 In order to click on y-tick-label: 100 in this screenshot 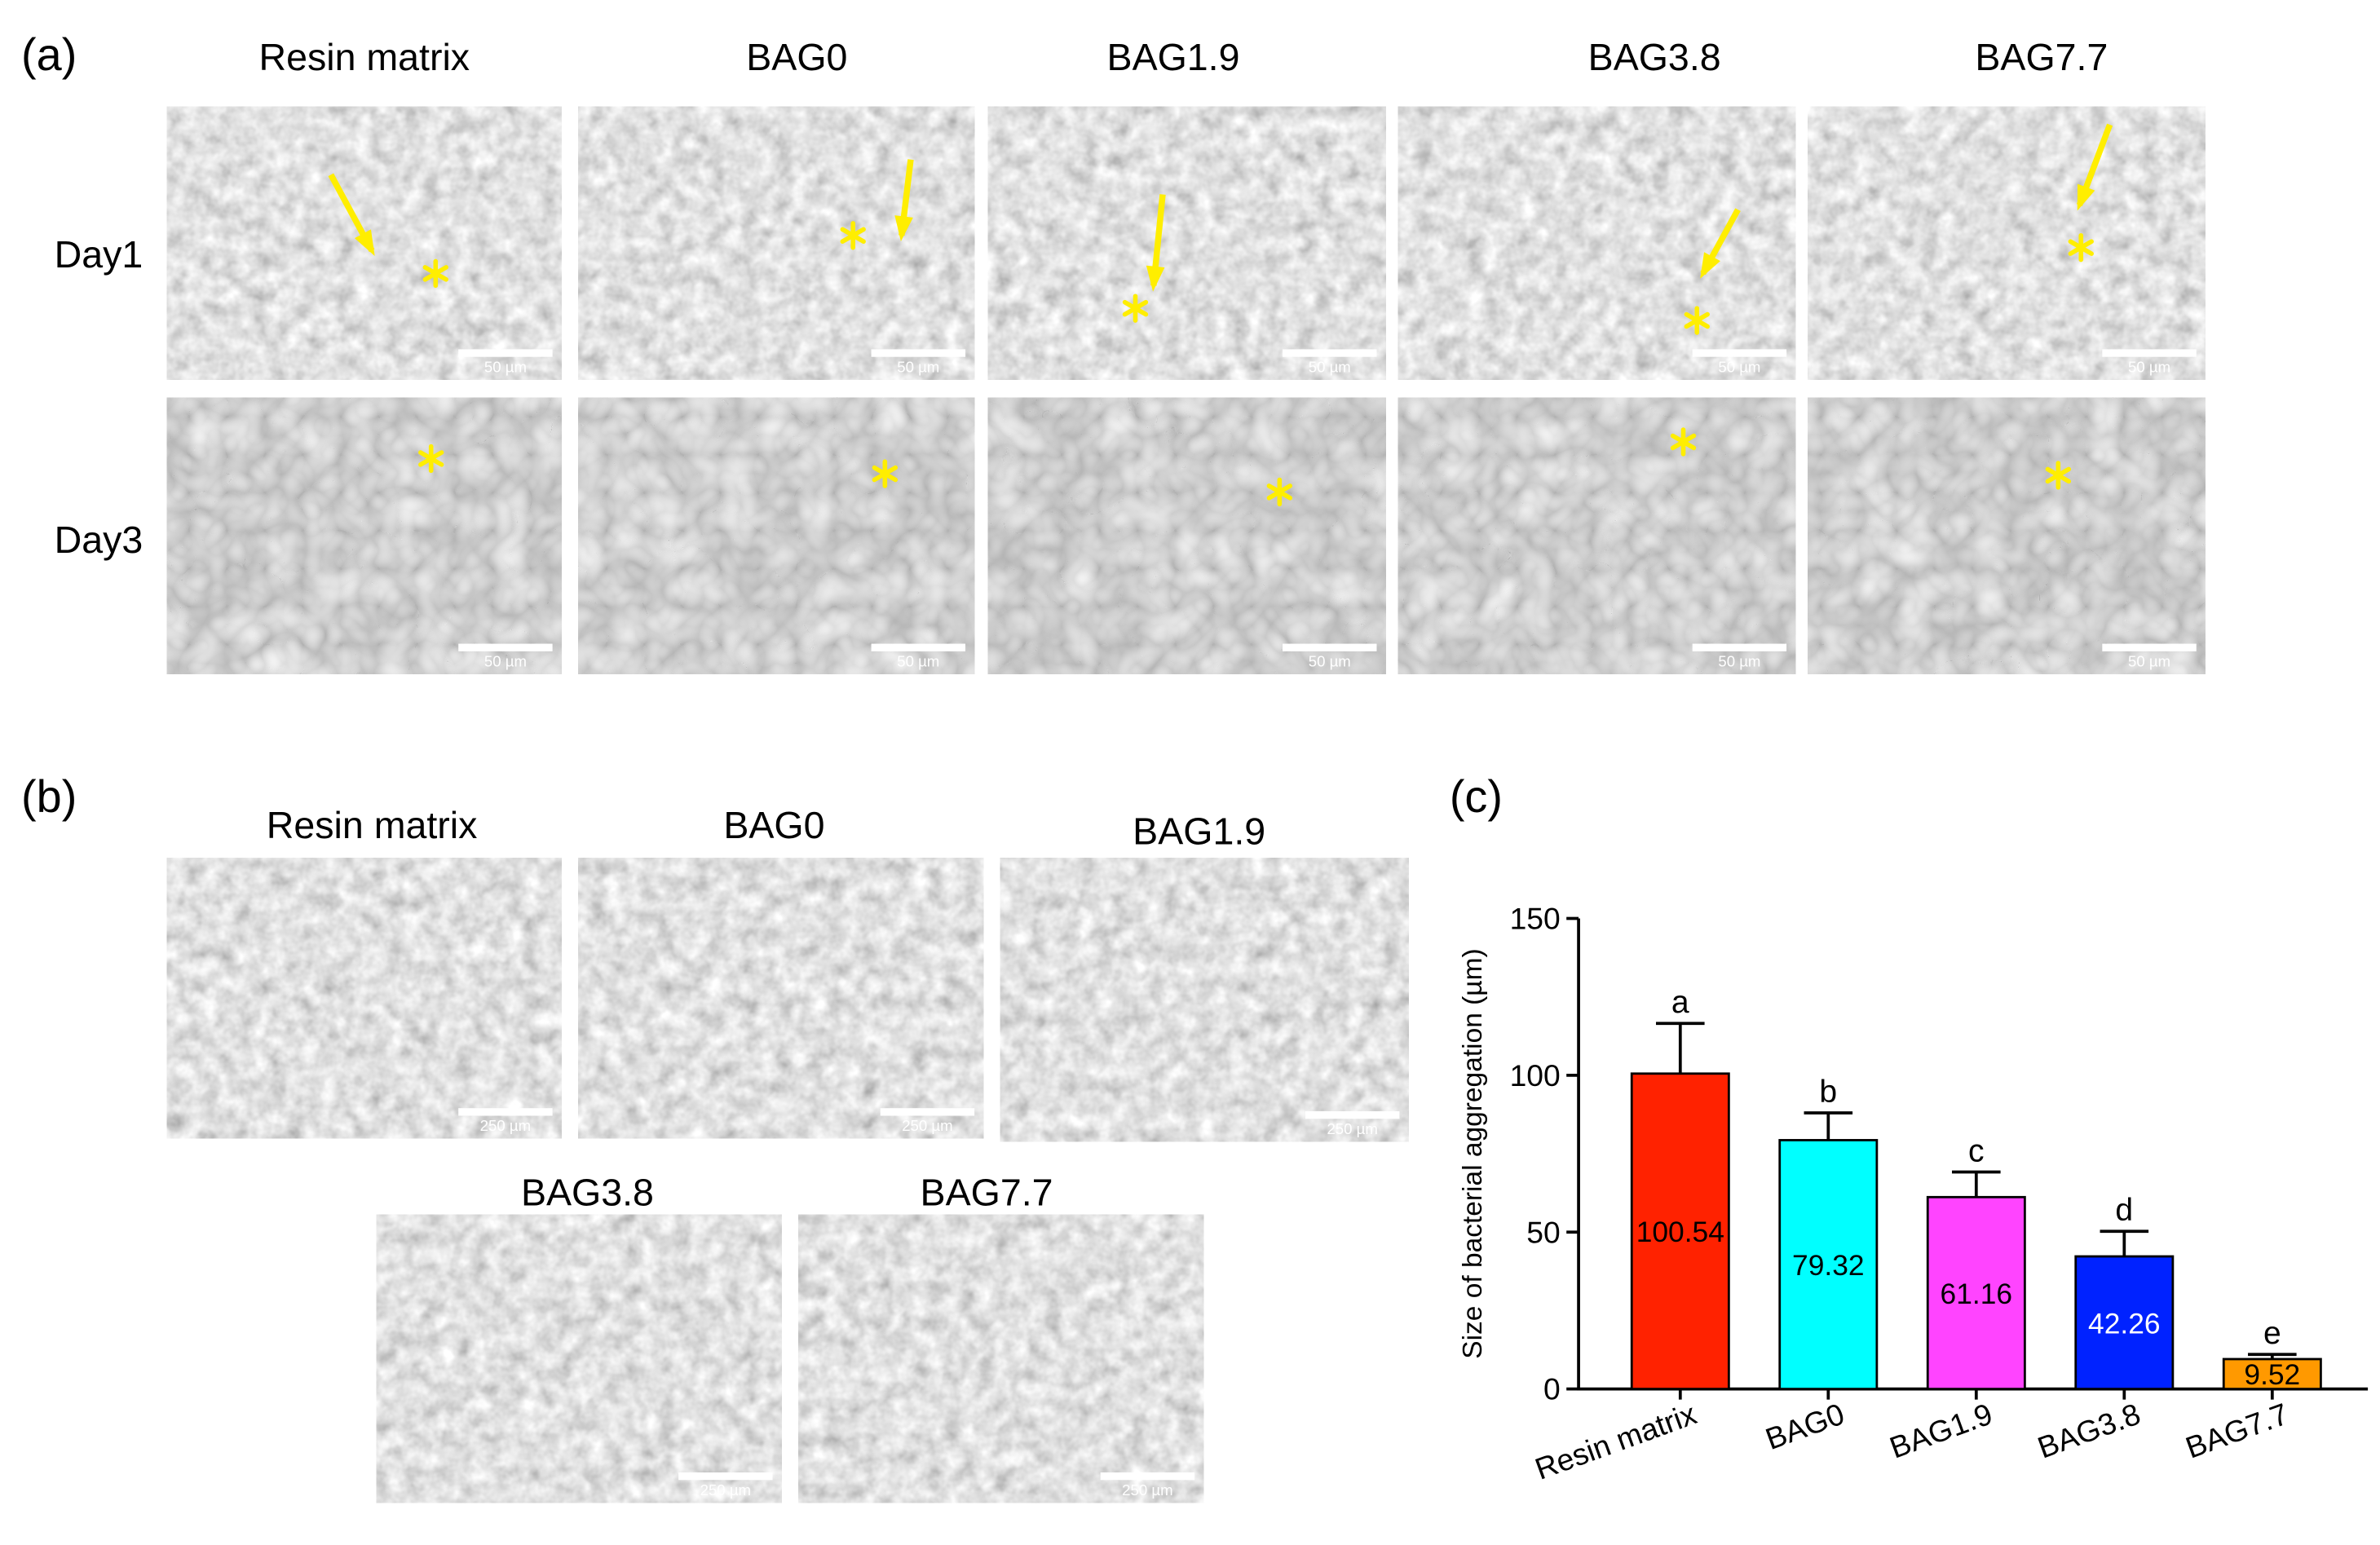, I will do `click(1536, 1075)`.